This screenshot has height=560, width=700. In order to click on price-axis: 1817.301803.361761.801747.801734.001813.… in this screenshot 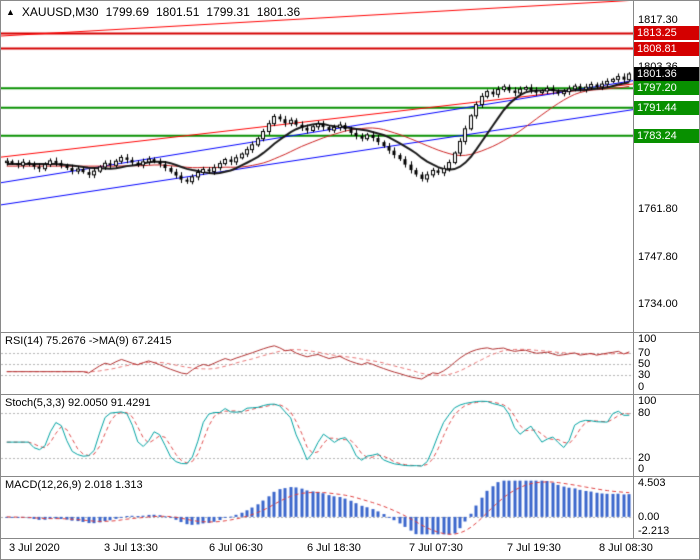, I will do `click(666, 166)`.